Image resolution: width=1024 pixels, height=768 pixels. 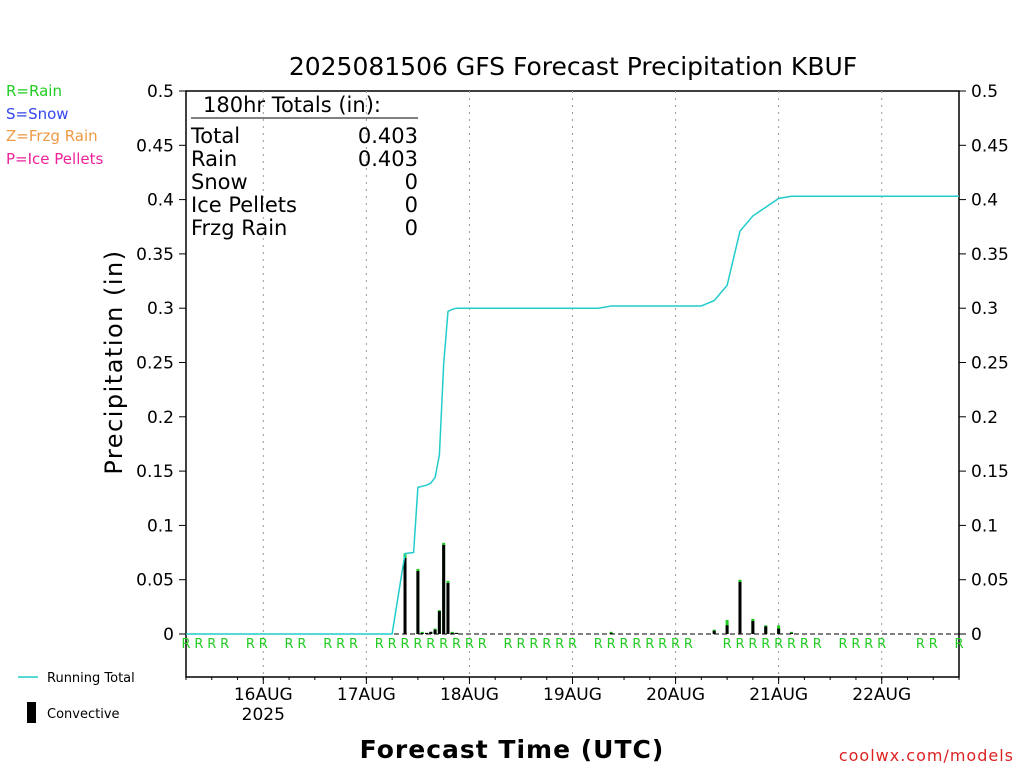 I want to click on x-tick-label: 22AUG, so click(x=881, y=695).